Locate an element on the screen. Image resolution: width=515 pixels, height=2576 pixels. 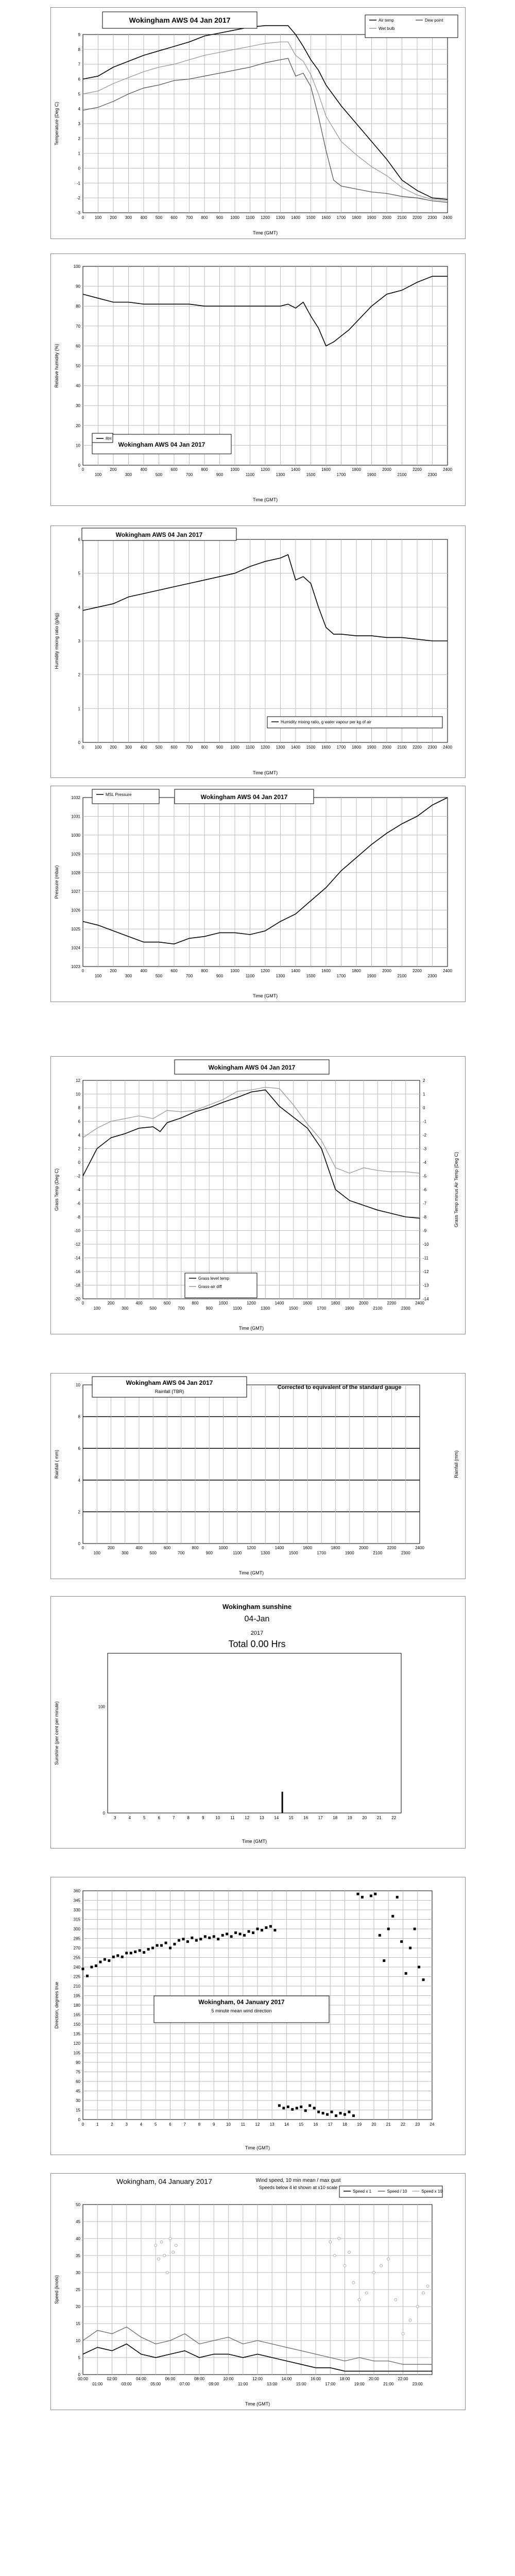
chart-subtitle: Rainfall (TBR) is located at coordinates (169, 1391).